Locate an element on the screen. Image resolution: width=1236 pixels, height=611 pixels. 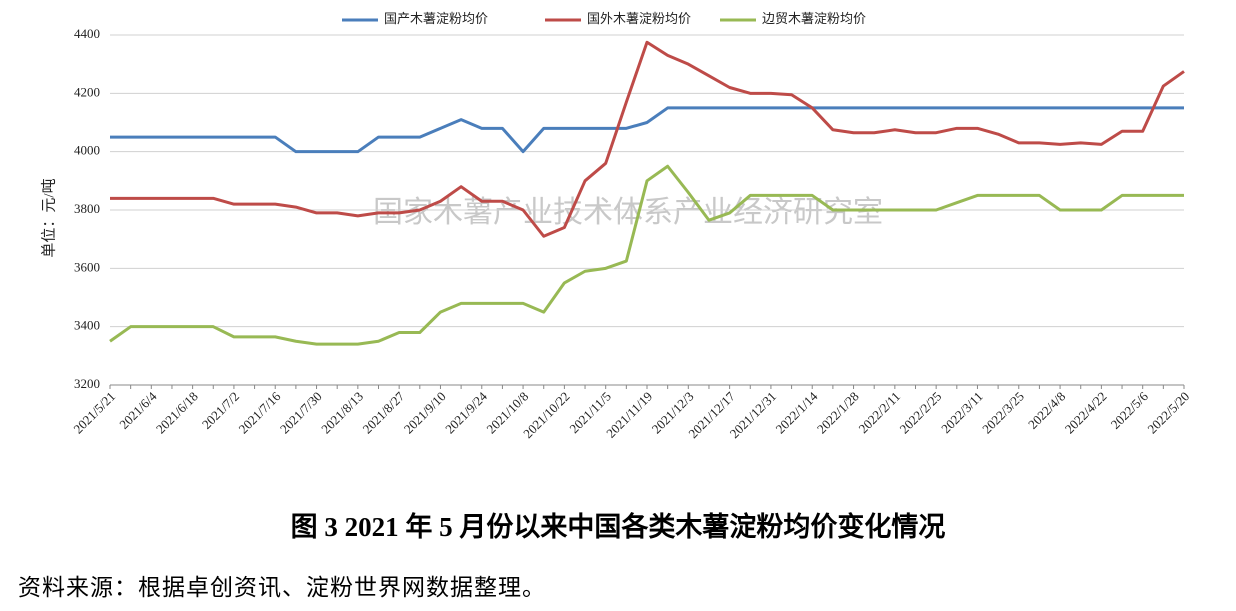
x-tick-label: 2022/3/25 is located at coordinates (1003, 413).